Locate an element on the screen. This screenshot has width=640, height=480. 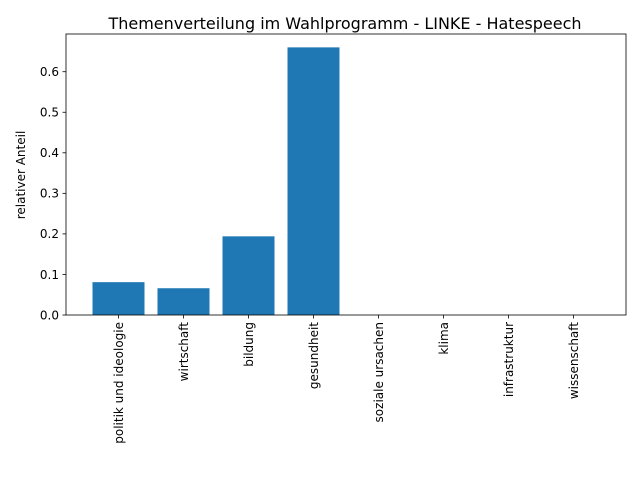
x-tick-label-3: gesundheit is located at coordinates (314, 355).